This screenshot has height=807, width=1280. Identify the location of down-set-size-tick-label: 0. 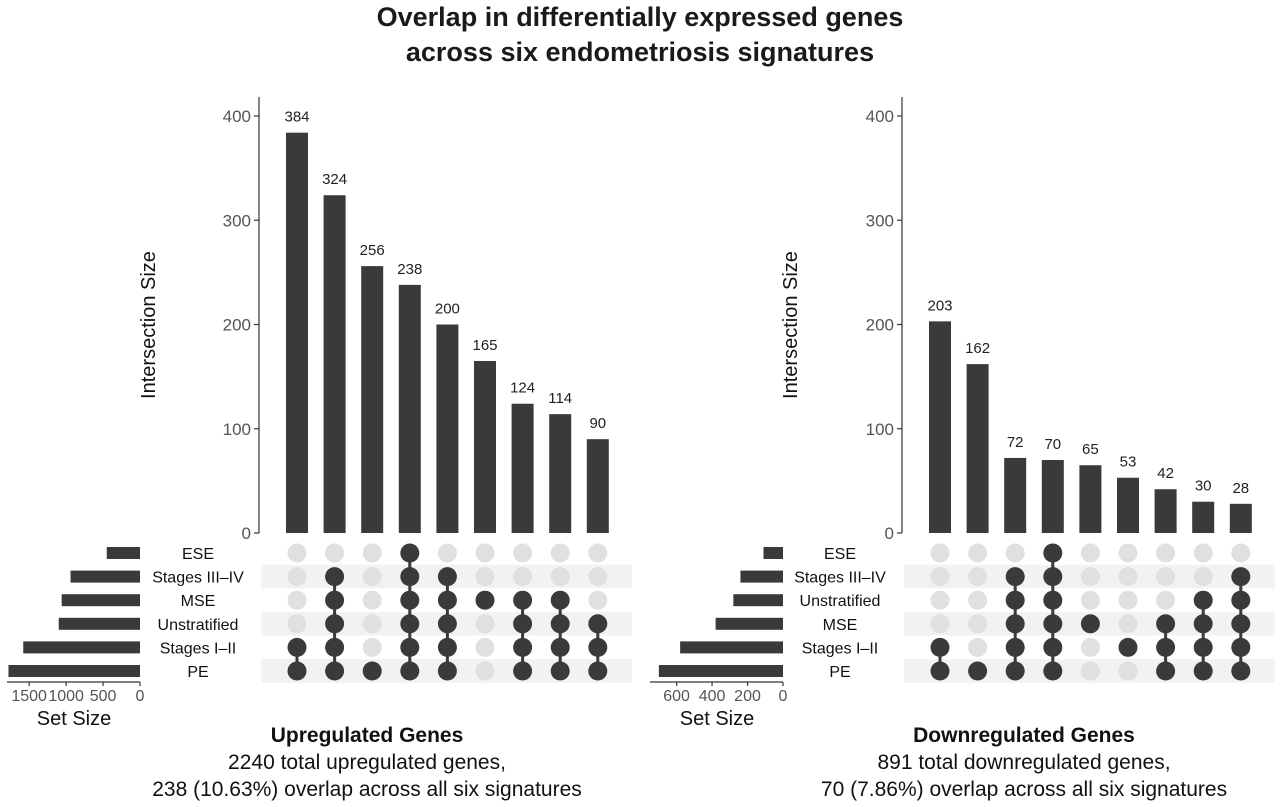
(783, 696).